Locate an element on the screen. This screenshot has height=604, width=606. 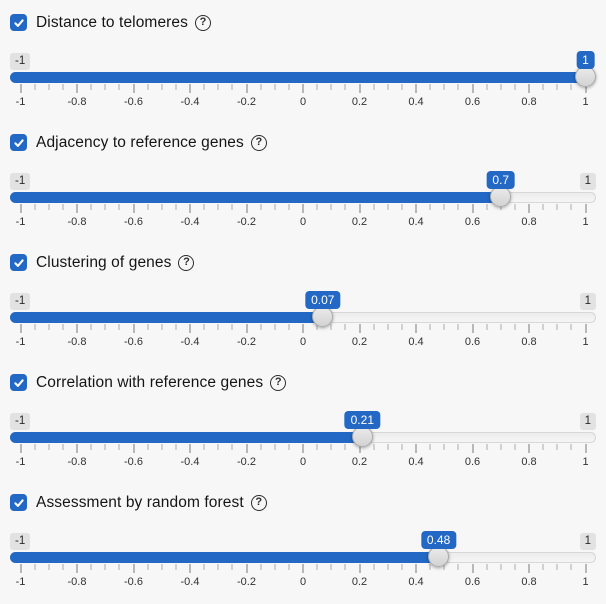
slider-label: Adjacency to reference genes is located at coordinates (140, 142).